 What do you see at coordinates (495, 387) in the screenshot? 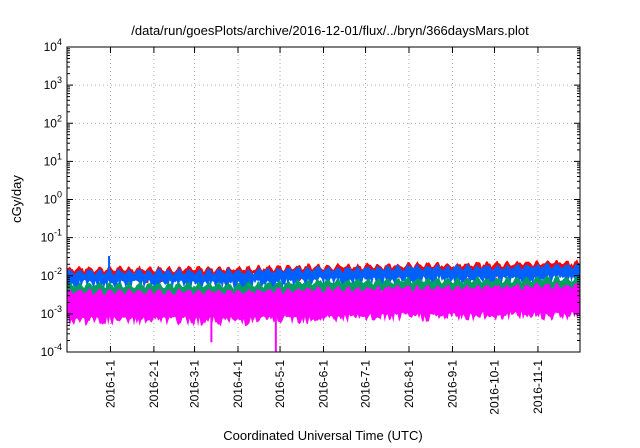
I see `x-tick-label: 2016-10-1` at bounding box center [495, 387].